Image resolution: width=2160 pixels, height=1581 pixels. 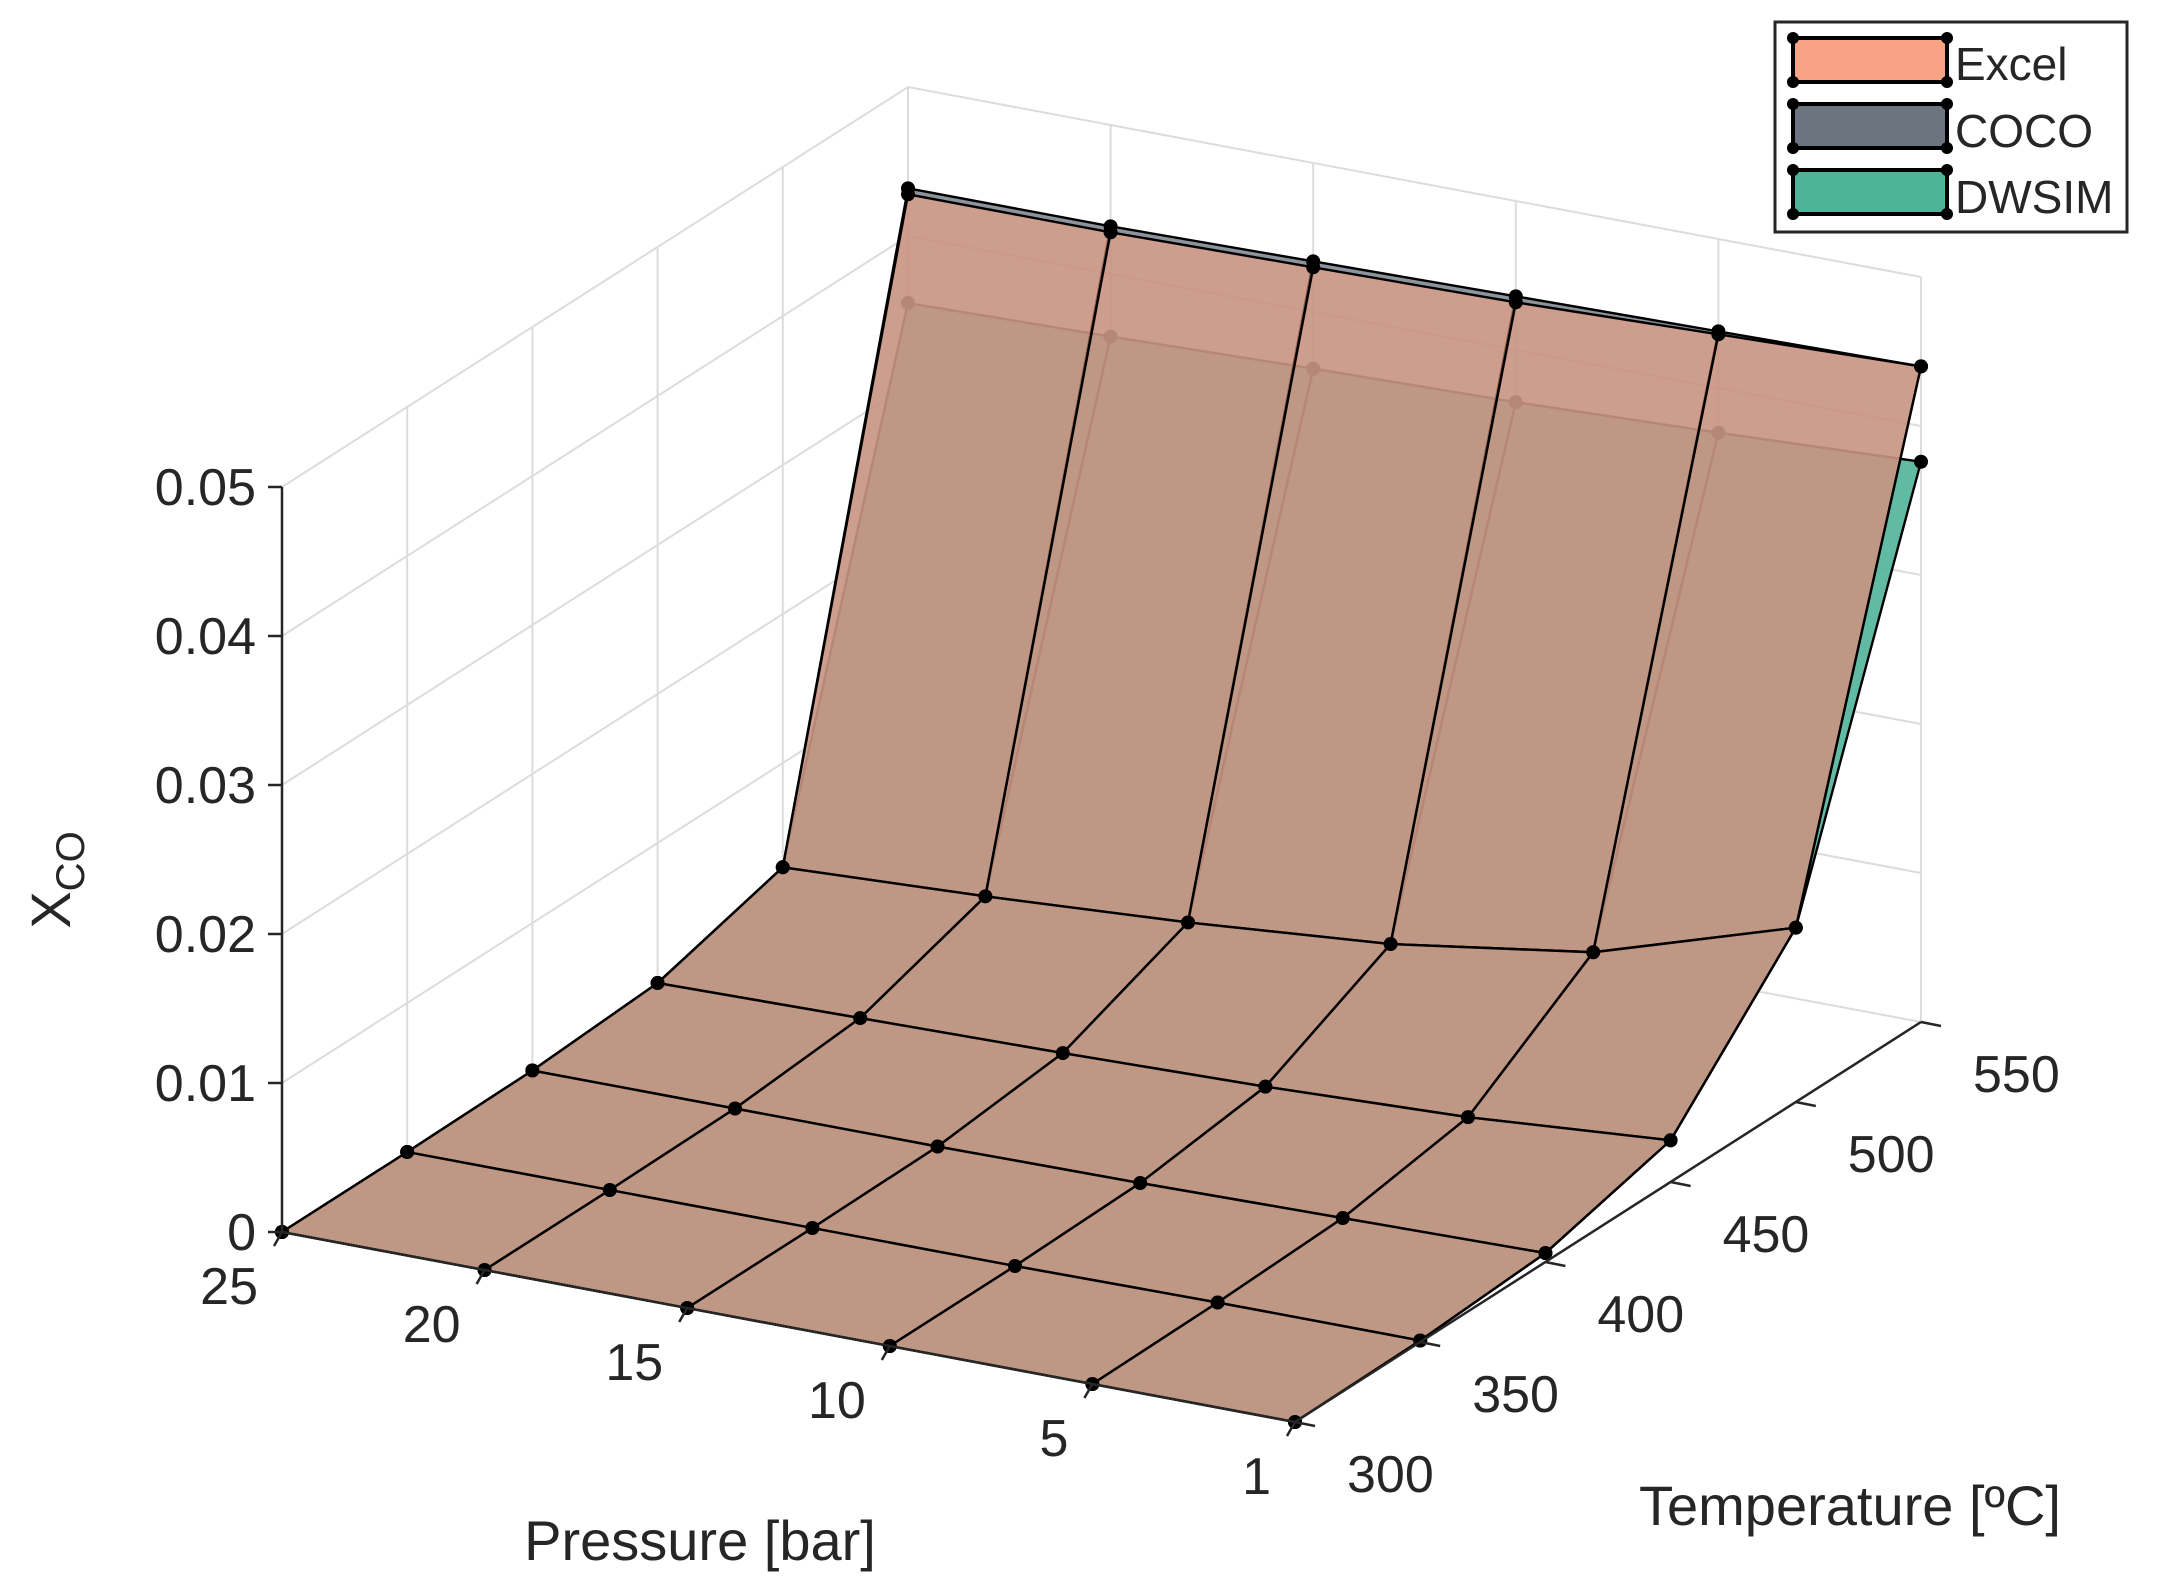 What do you see at coordinates (205, 935) in the screenshot?
I see `z-tick-label: 0.02` at bounding box center [205, 935].